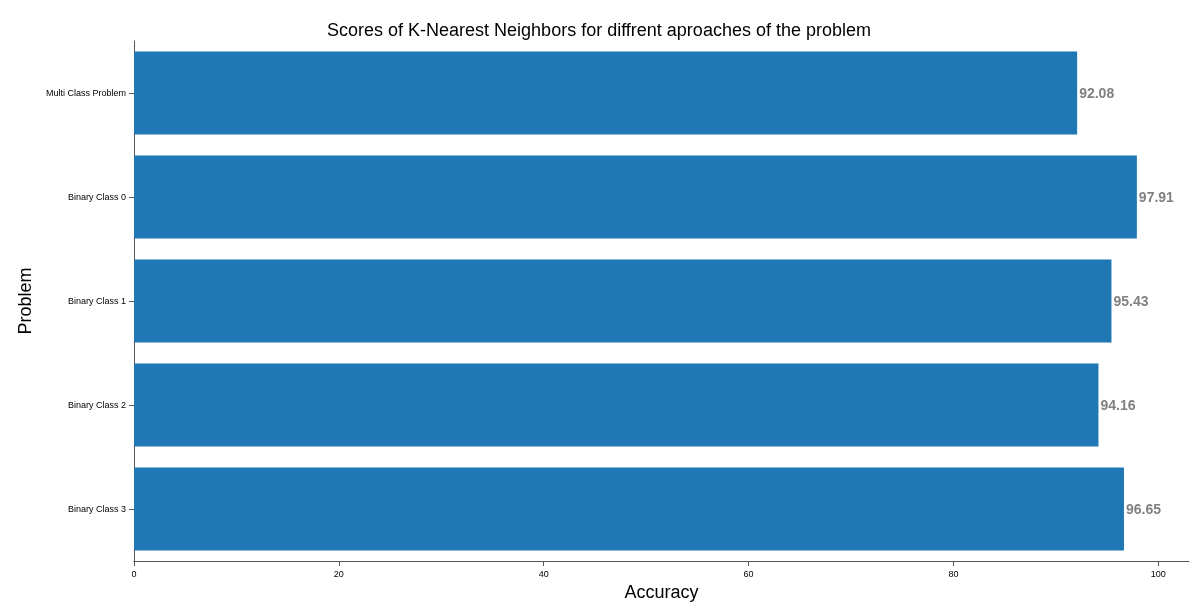 This screenshot has width=1198, height=614. Describe the element at coordinates (338, 573) in the screenshot. I see `x-tick-label: 20` at that location.